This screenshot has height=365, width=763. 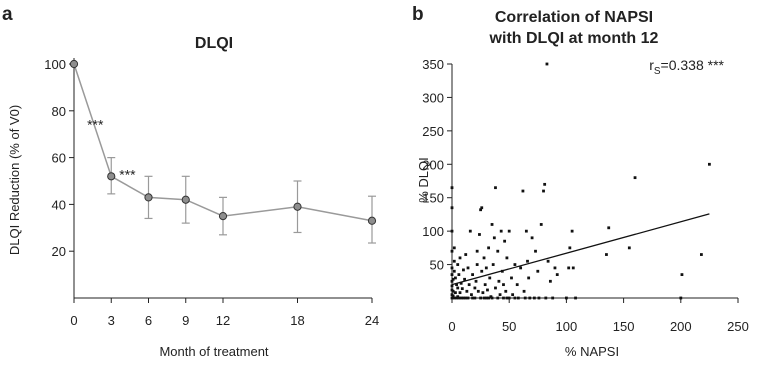 What do you see at coordinates (451, 326) in the screenshot?
I see `panel-b-x-tick-label: 0` at bounding box center [451, 326].